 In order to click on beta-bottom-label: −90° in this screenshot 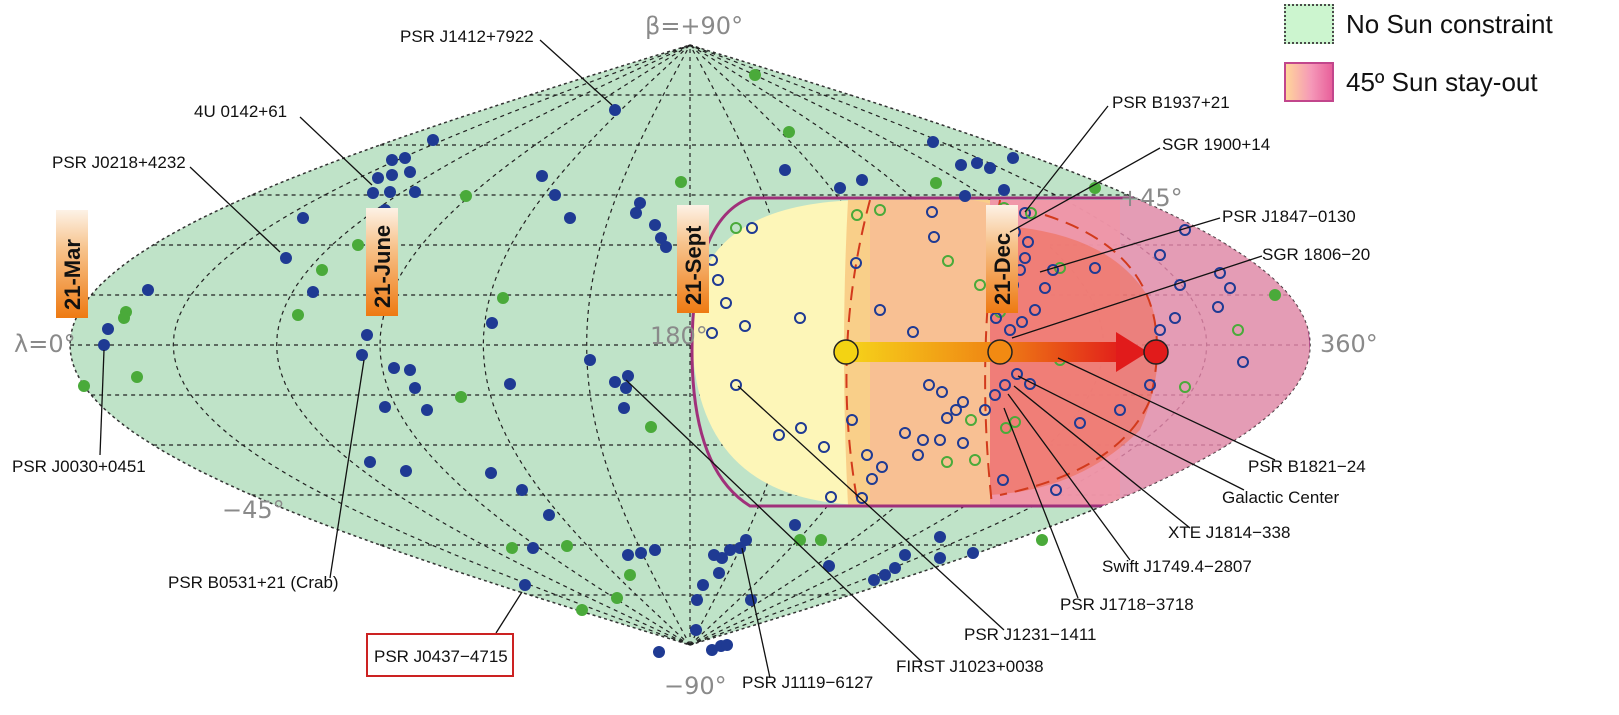, I will do `click(695, 686)`.